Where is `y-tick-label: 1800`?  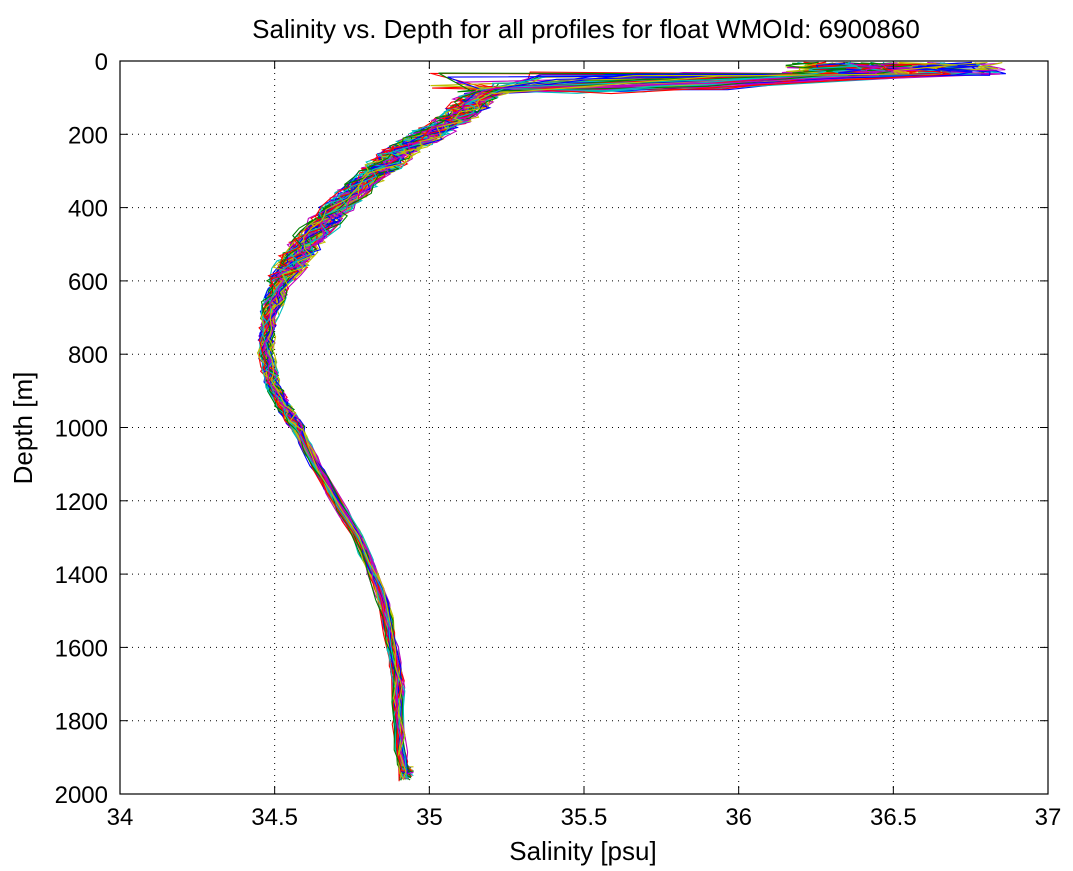
y-tick-label: 1800 is located at coordinates (81, 722).